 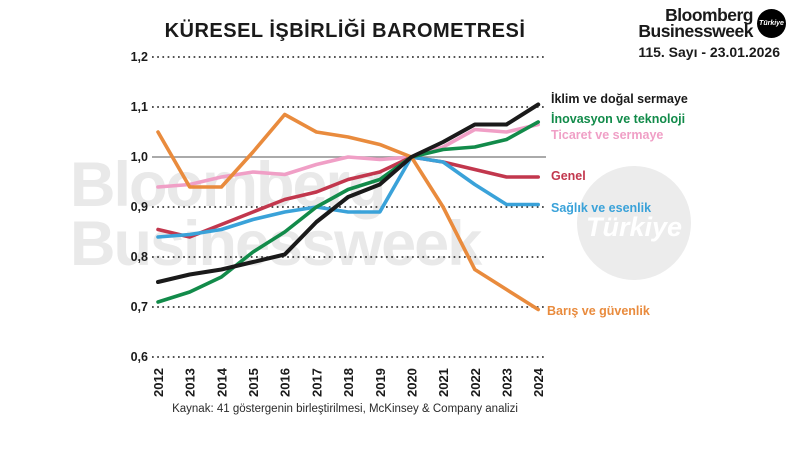 I want to click on background-watermark-circle: Türkiye, so click(x=634, y=223).